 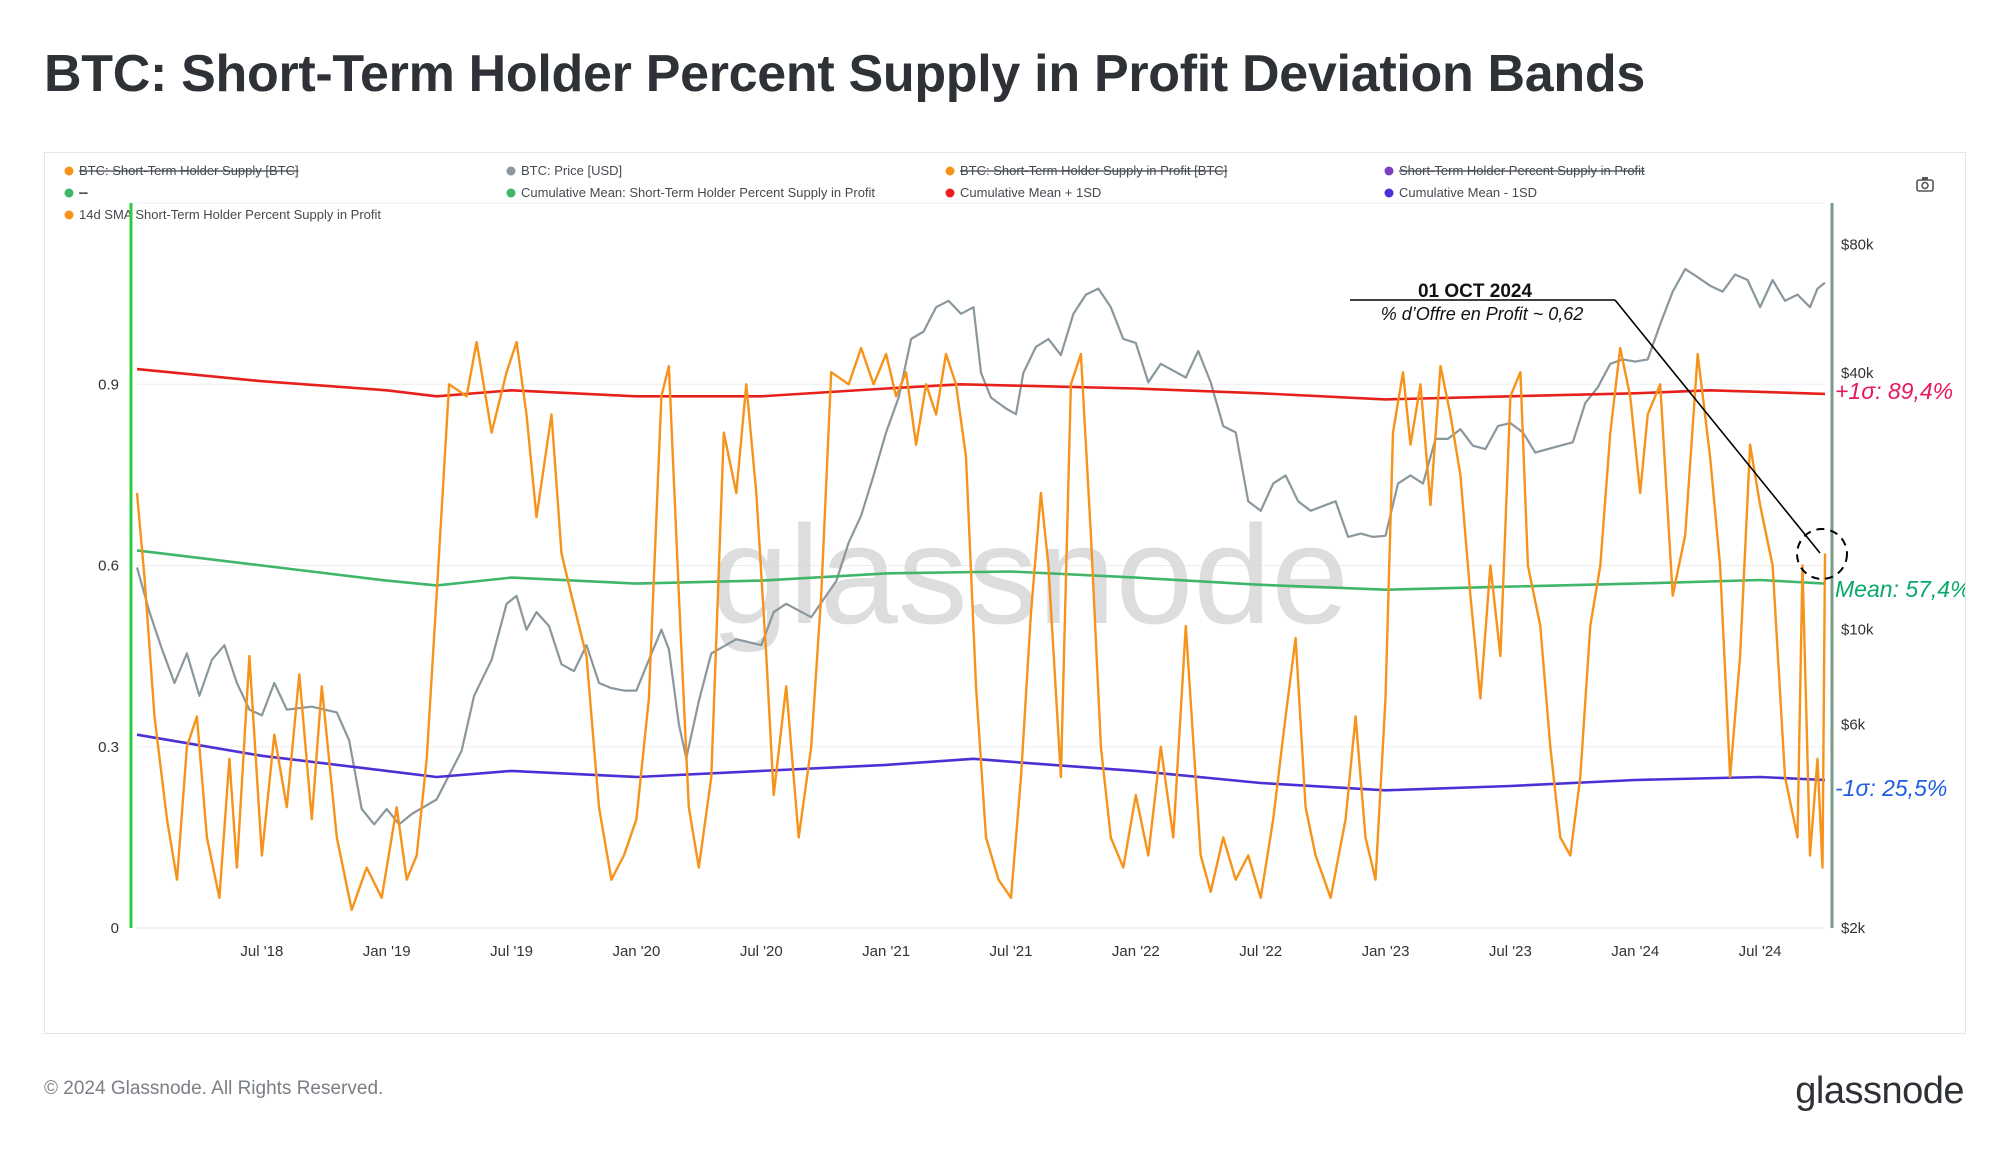 I want to click on mean-line, so click(x=981, y=570).